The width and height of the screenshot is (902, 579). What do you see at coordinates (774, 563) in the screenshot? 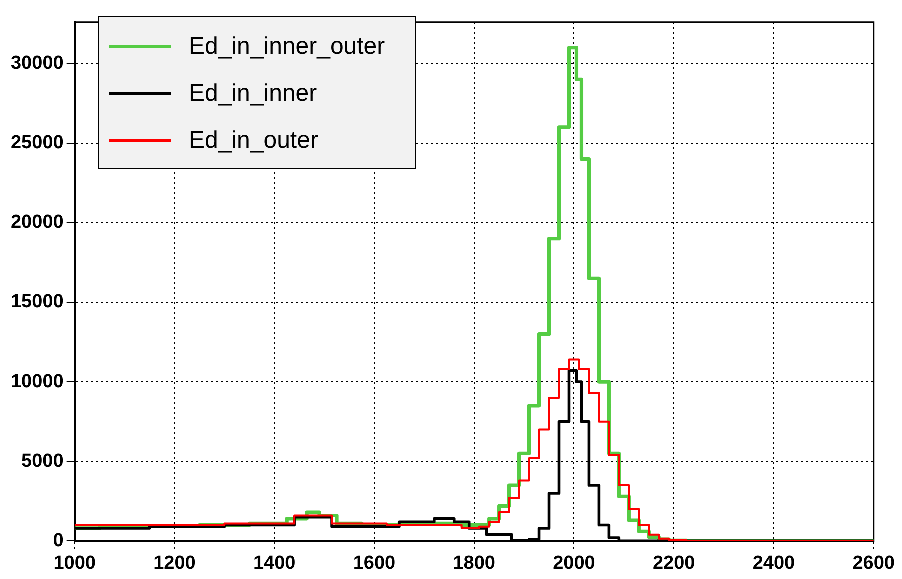
I see `x-tick-label: 2400` at bounding box center [774, 563].